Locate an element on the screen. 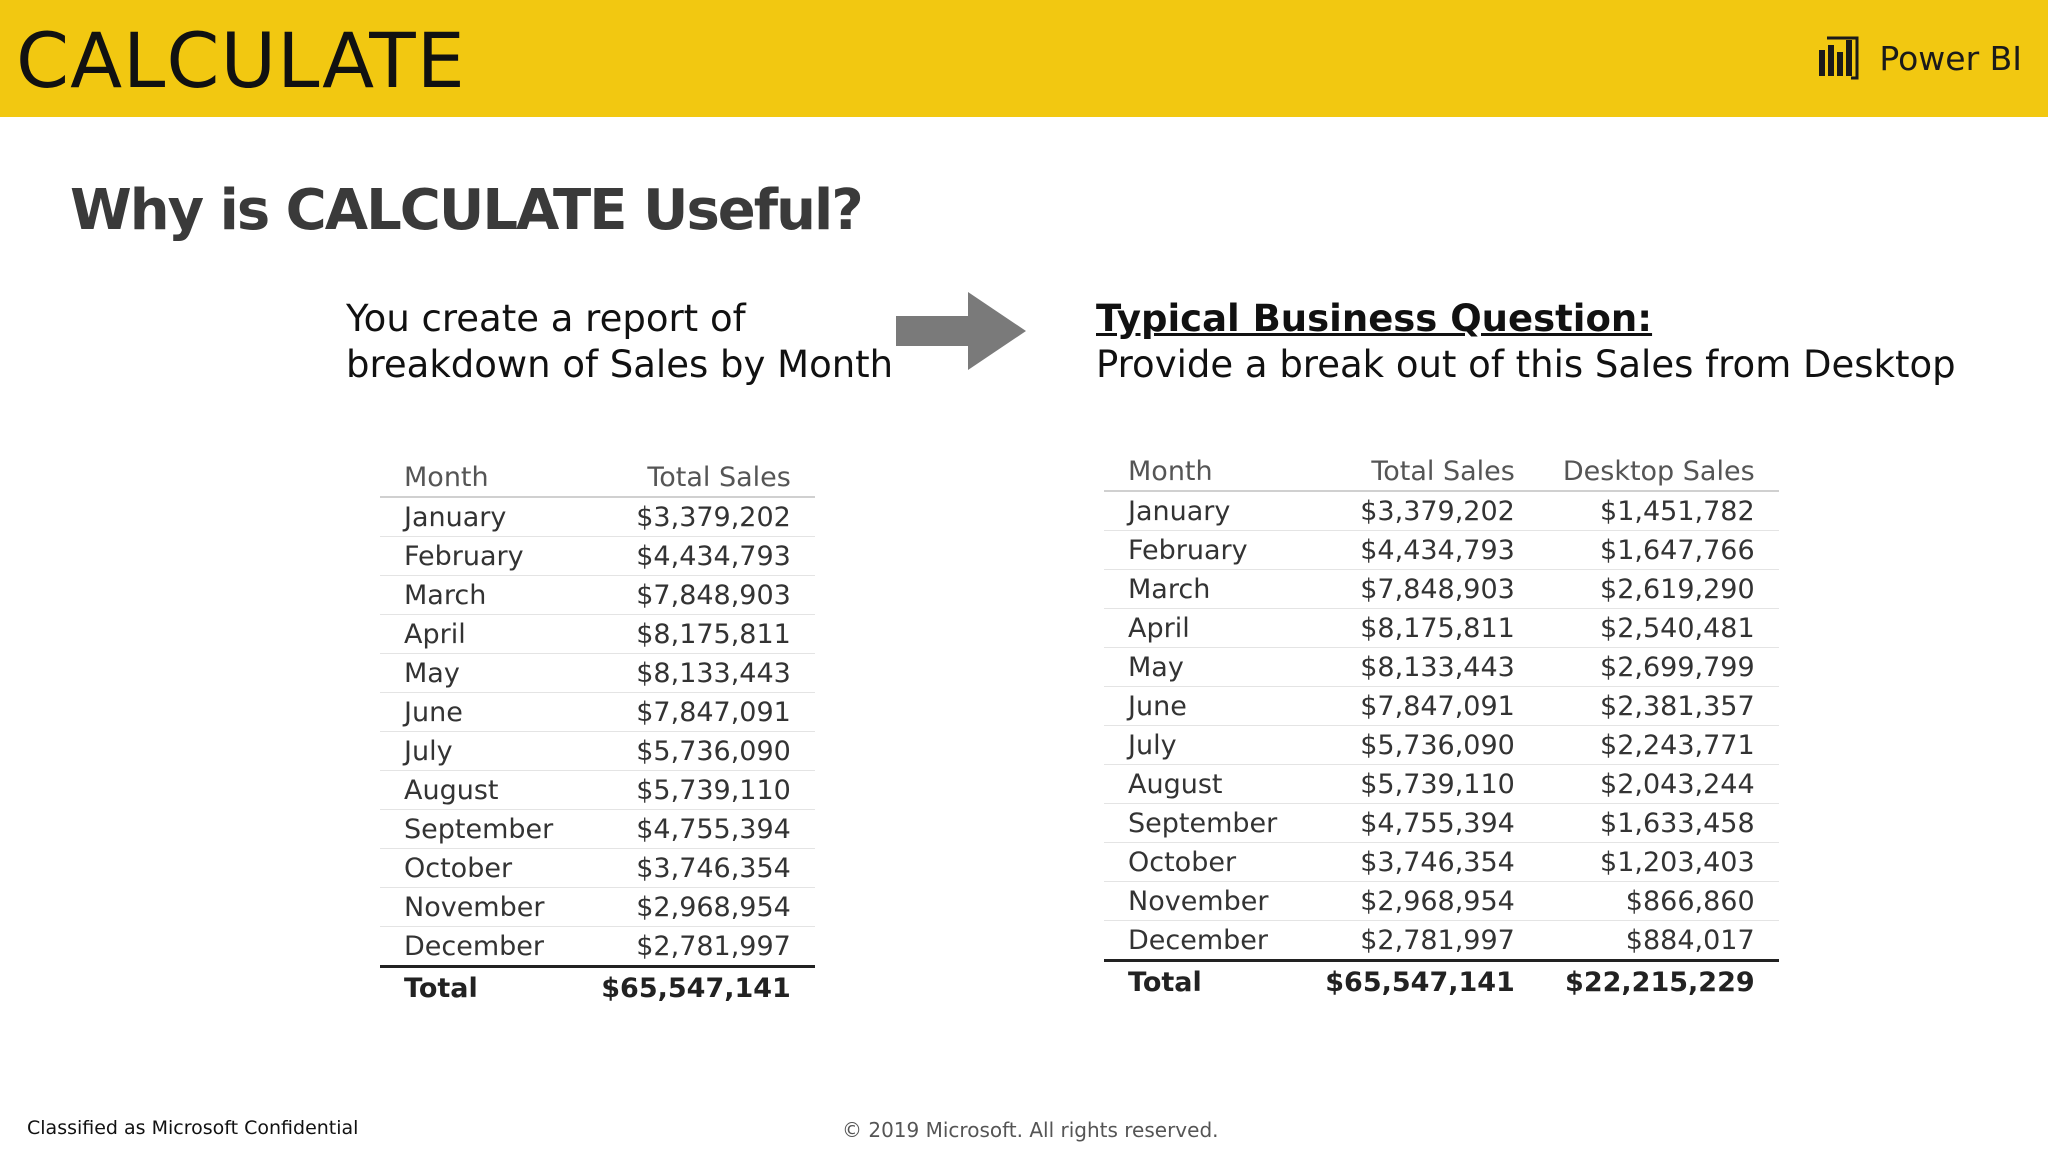 This screenshot has width=2048, height=1152. table-row: October $3,746,354 is located at coordinates (597, 868).